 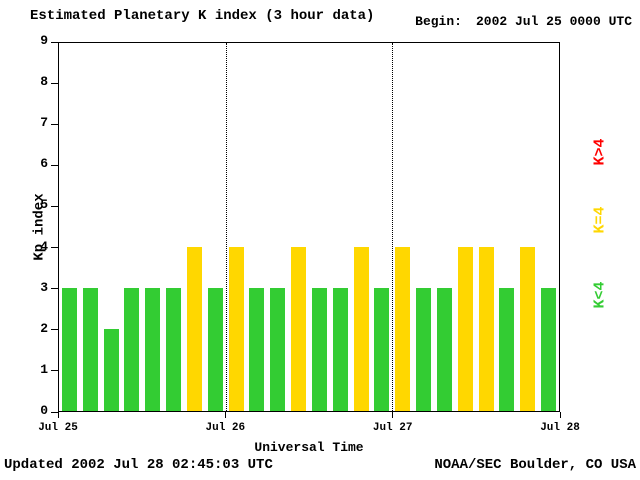 What do you see at coordinates (309, 447) in the screenshot?
I see `x-axis-title: Universal Time` at bounding box center [309, 447].